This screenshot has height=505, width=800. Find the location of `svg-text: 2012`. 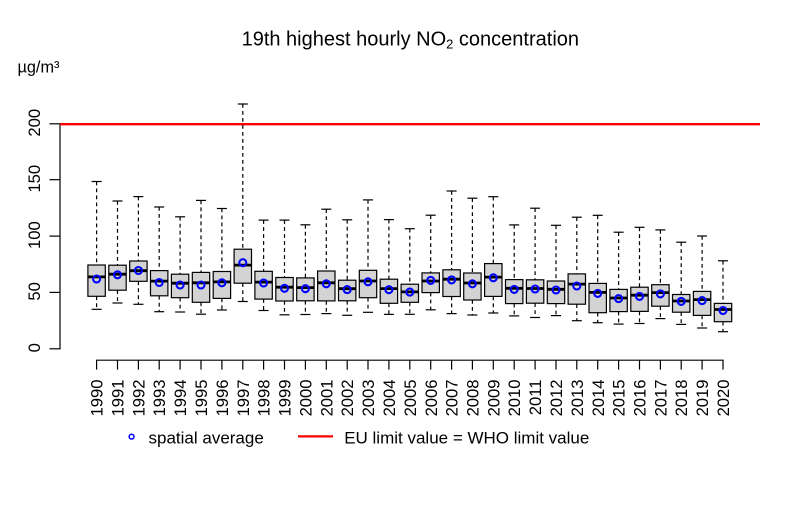

svg-text: 2012 is located at coordinates (556, 398).